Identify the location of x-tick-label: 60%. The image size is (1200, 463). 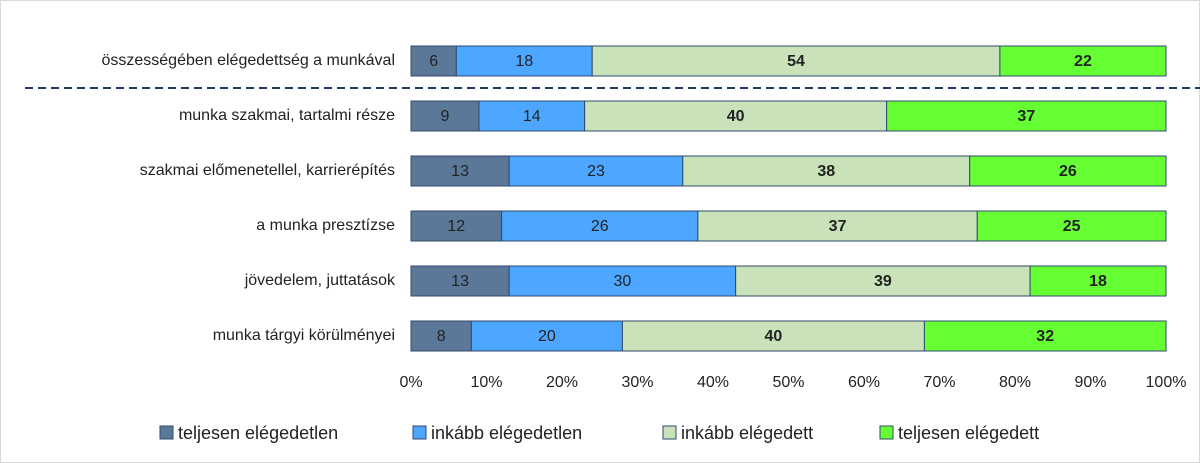
(864, 382).